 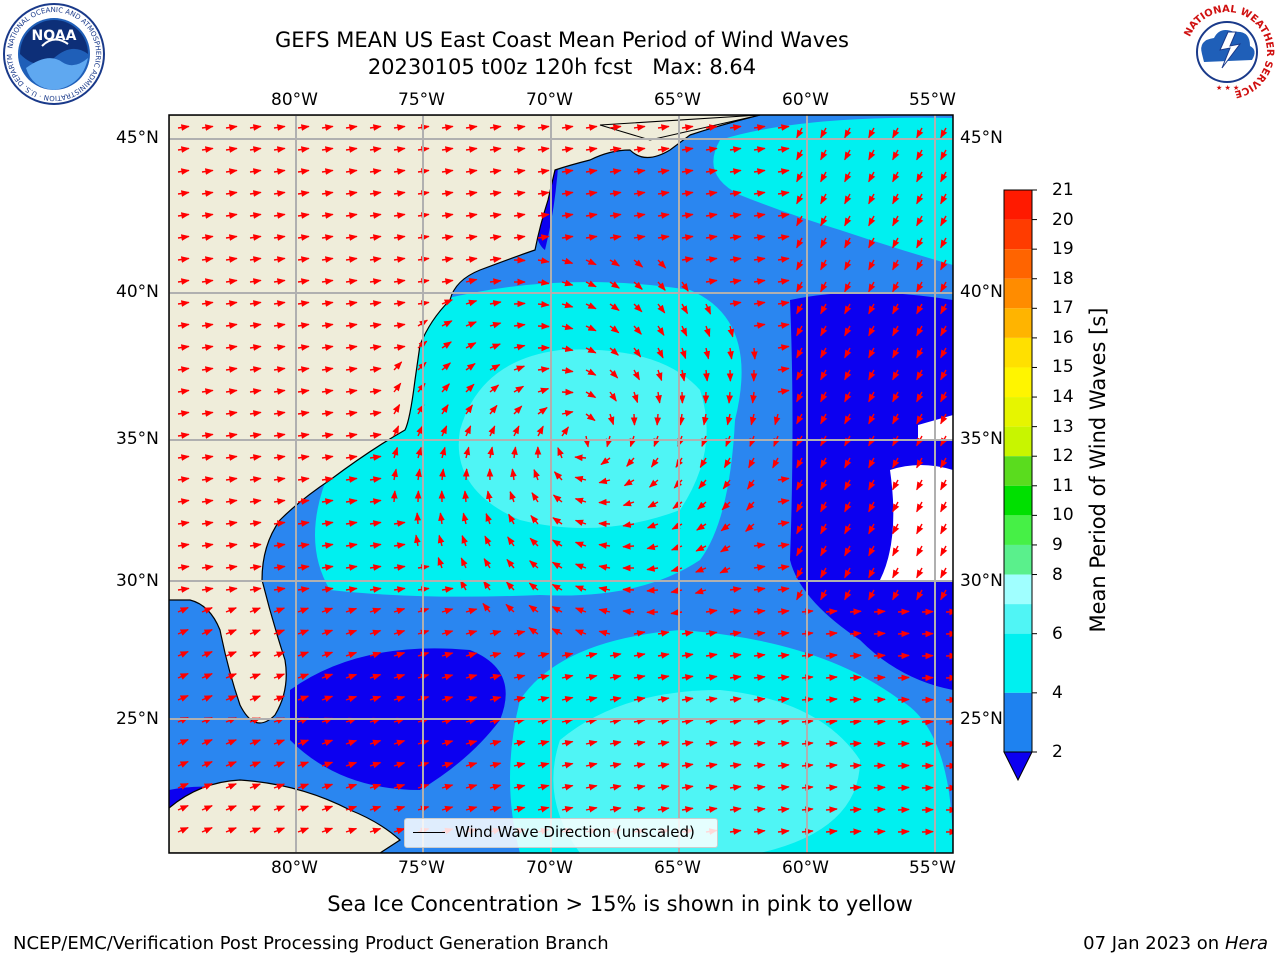 What do you see at coordinates (549, 100) in the screenshot?
I see `lon-tick-top: 70°W` at bounding box center [549, 100].